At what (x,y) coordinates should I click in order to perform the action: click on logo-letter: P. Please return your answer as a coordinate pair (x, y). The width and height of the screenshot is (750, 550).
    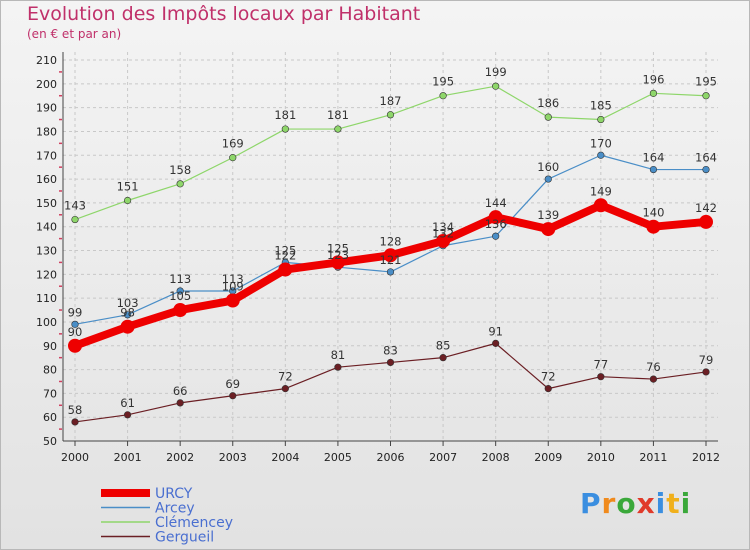
    Looking at the image, I should click on (591, 503).